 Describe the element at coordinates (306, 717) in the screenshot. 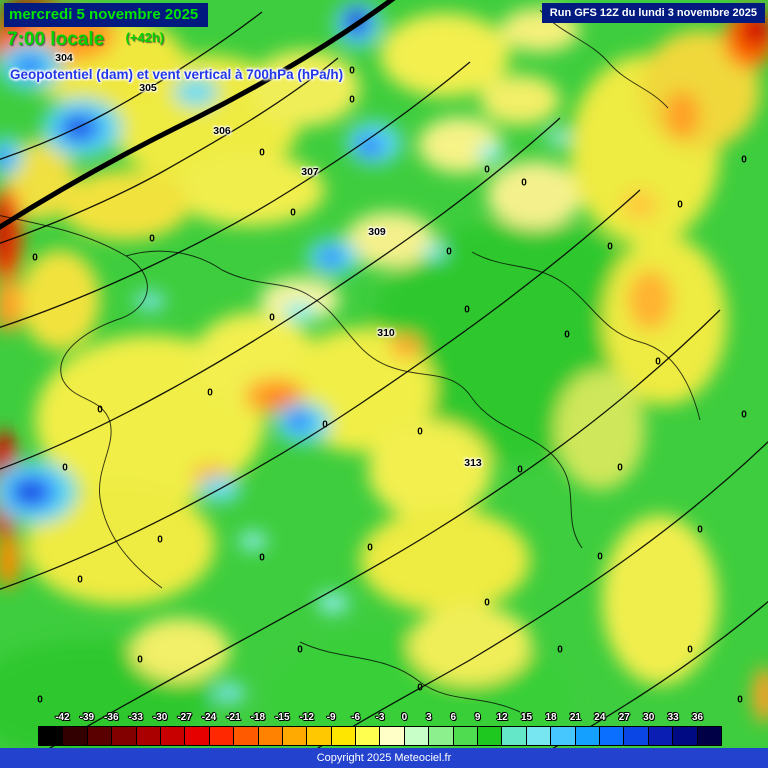

I see `colorbar-tick: -12` at that location.